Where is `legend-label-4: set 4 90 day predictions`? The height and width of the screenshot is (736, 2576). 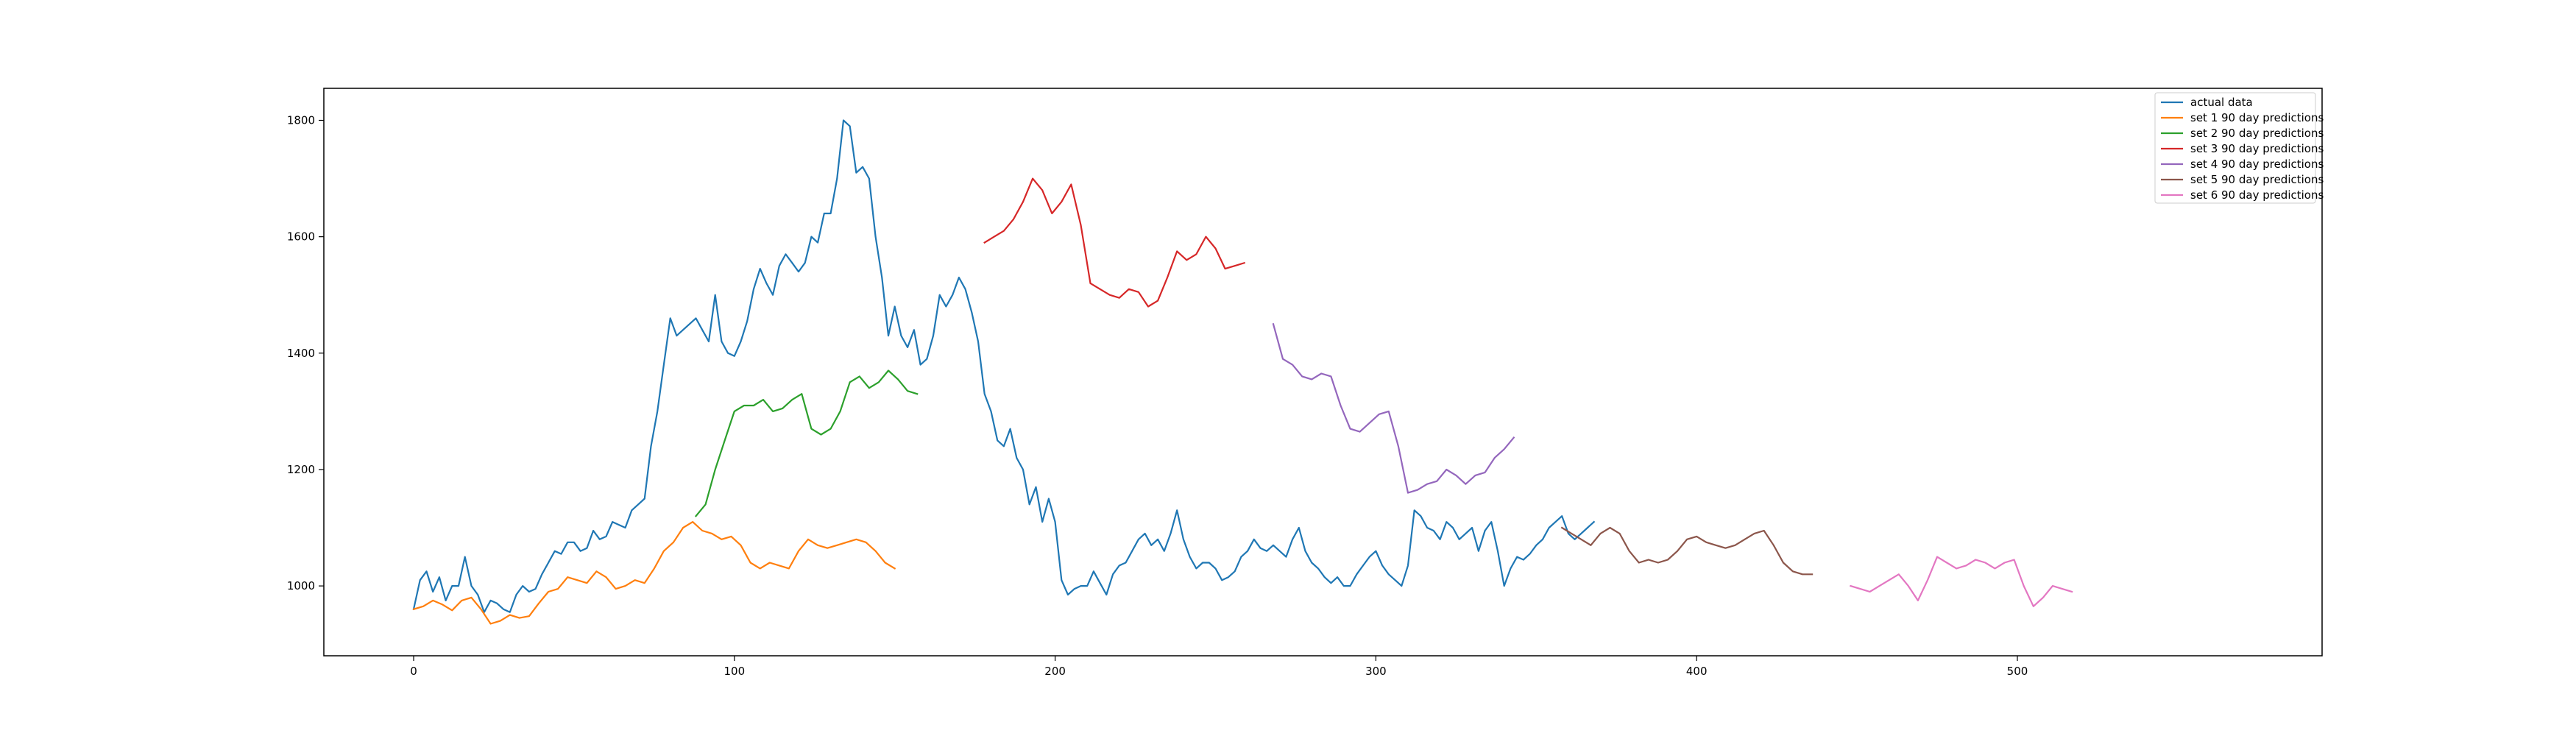 legend-label-4: set 4 90 day predictions is located at coordinates (2257, 164).